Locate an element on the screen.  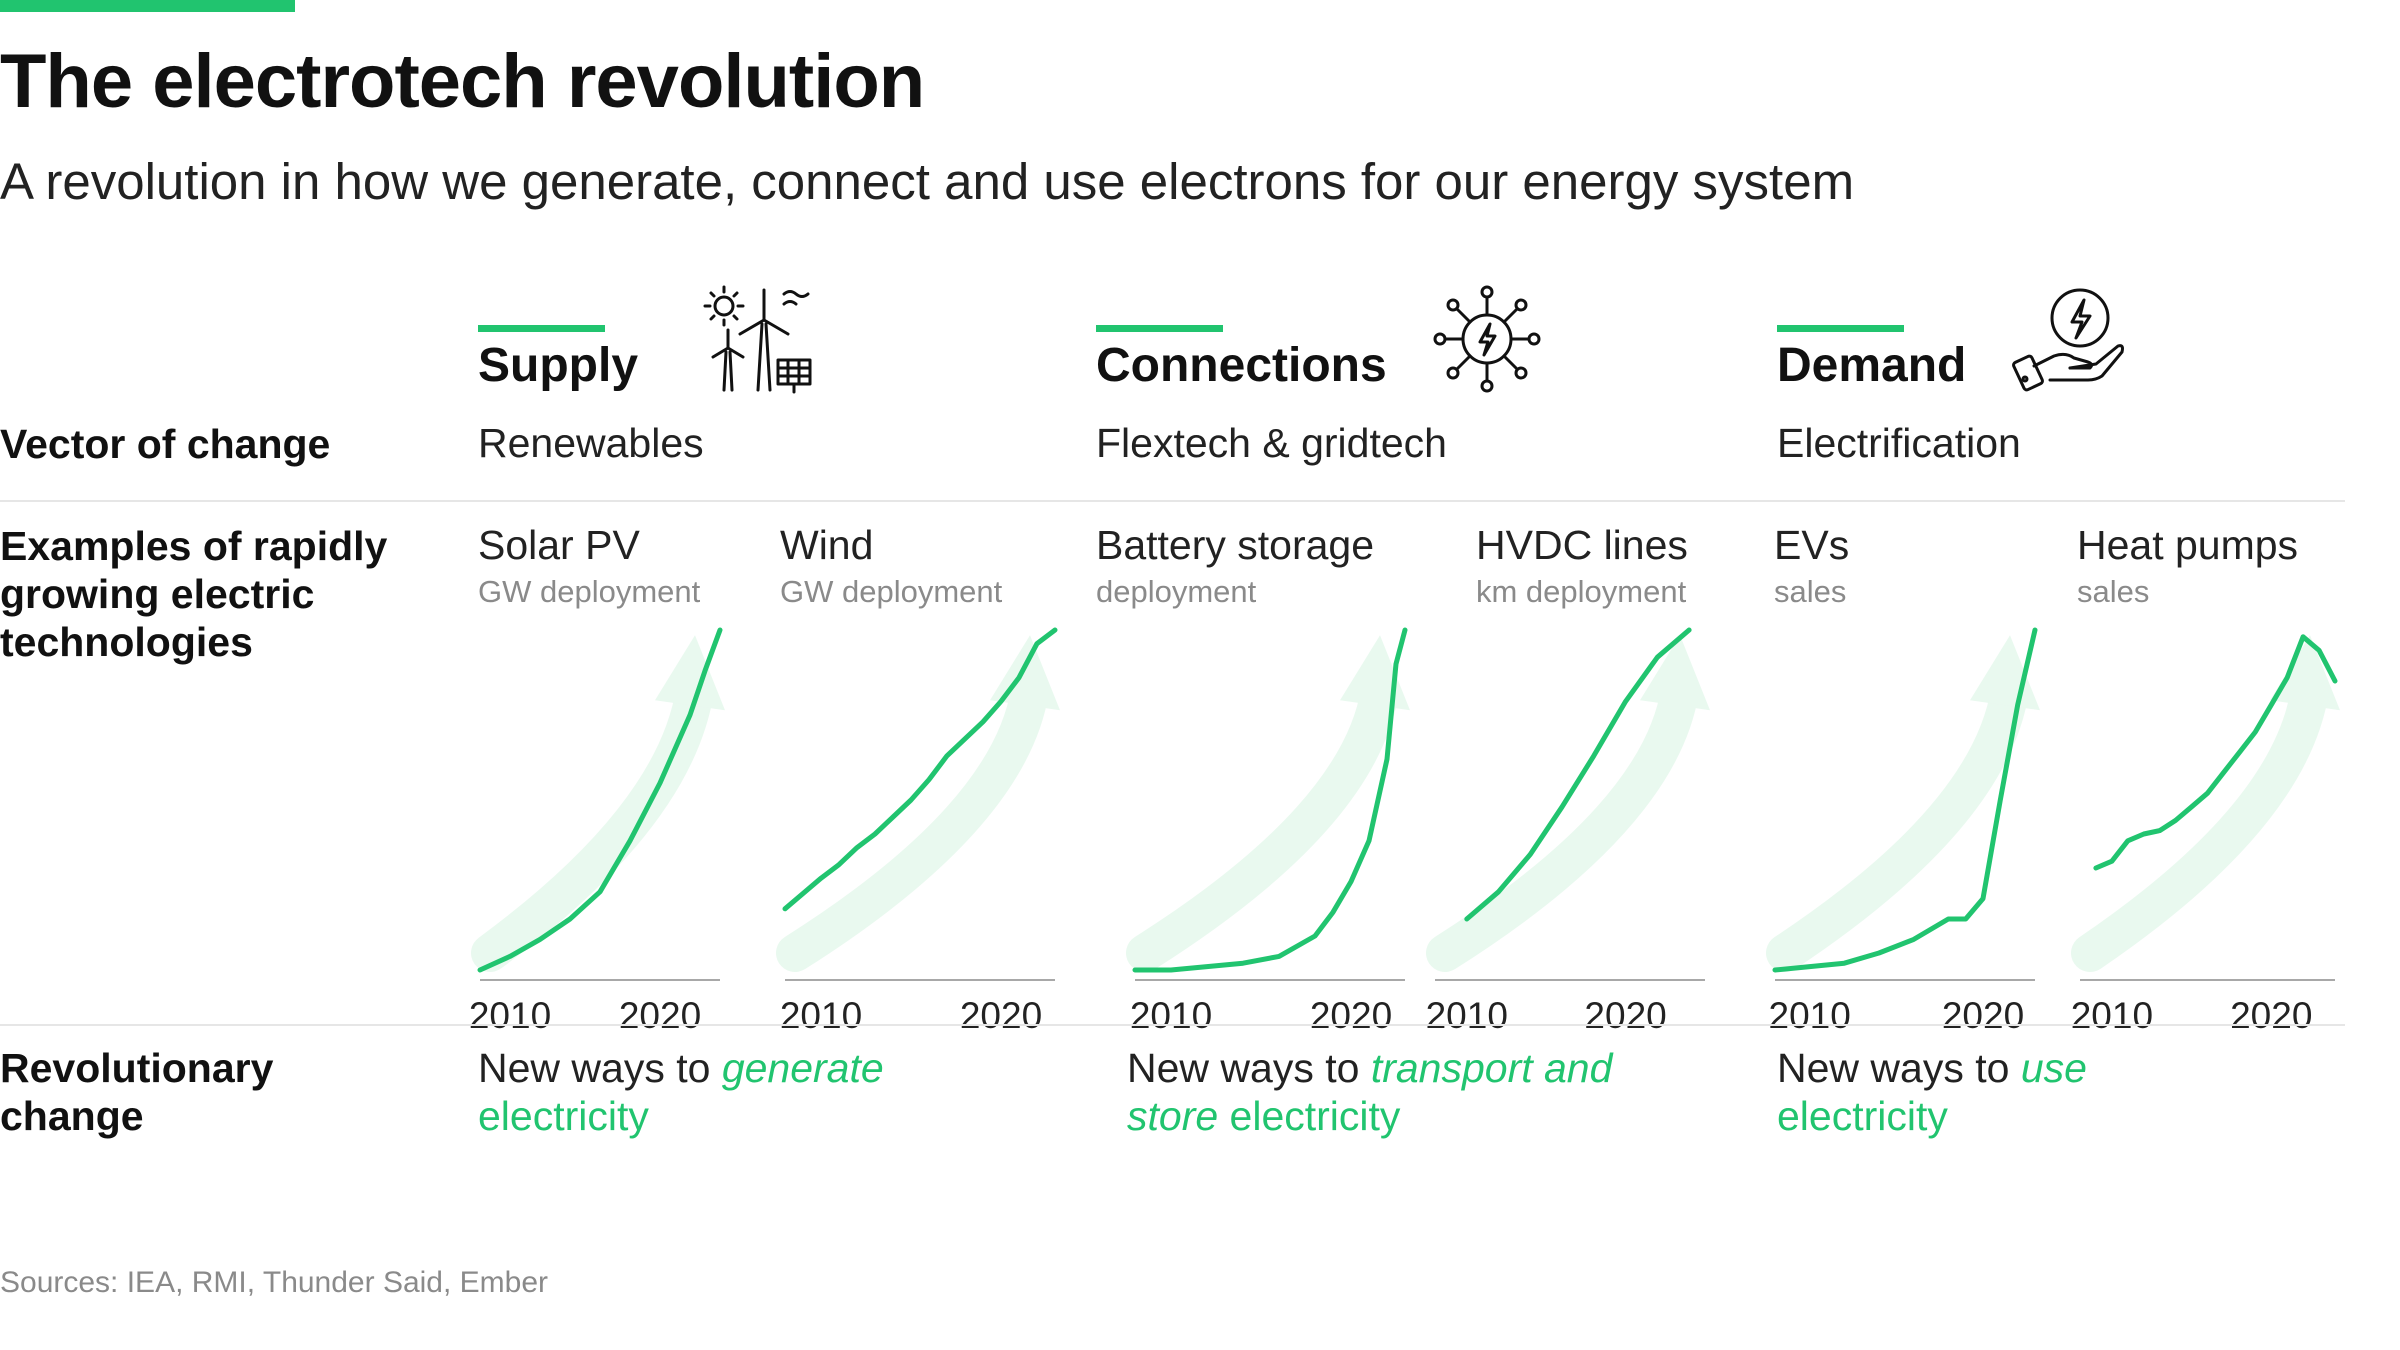
chart-solar-pv: 2010 2020 is located at coordinates (597, 831).